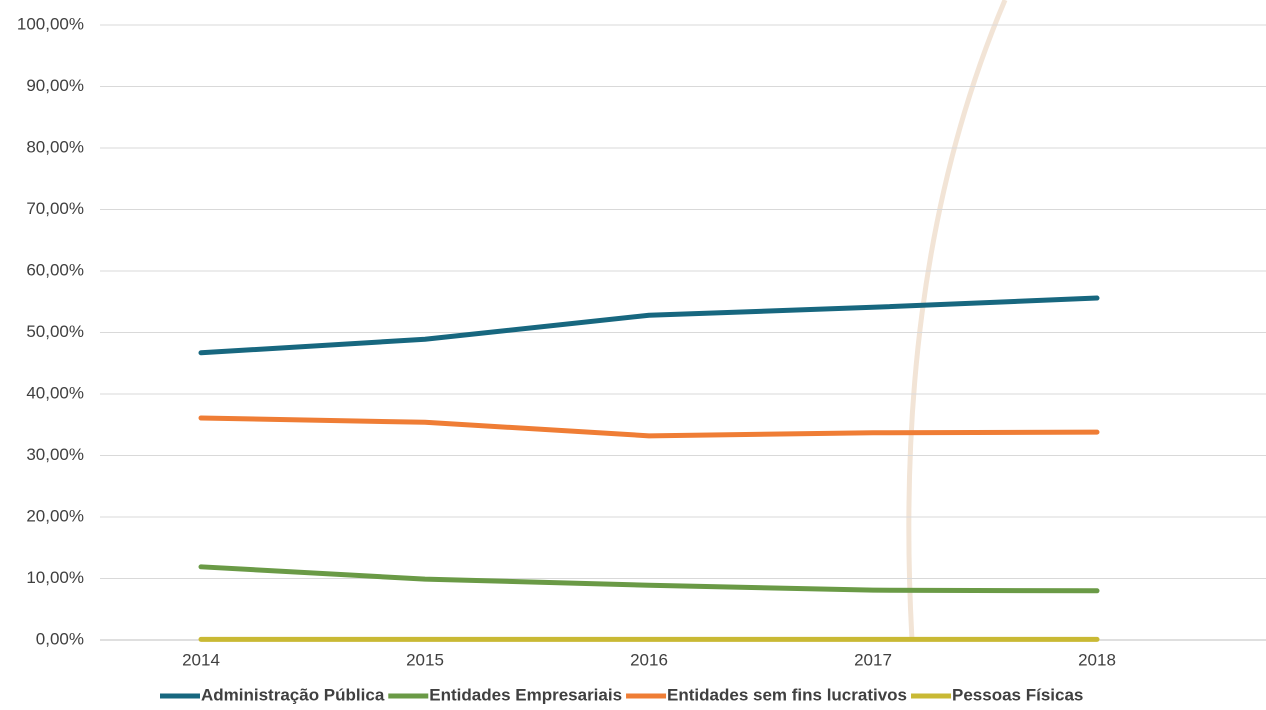 Image resolution: width=1266 pixels, height=710 pixels. Describe the element at coordinates (55, 208) in the screenshot. I see `y-tick-label: 70,00%` at that location.